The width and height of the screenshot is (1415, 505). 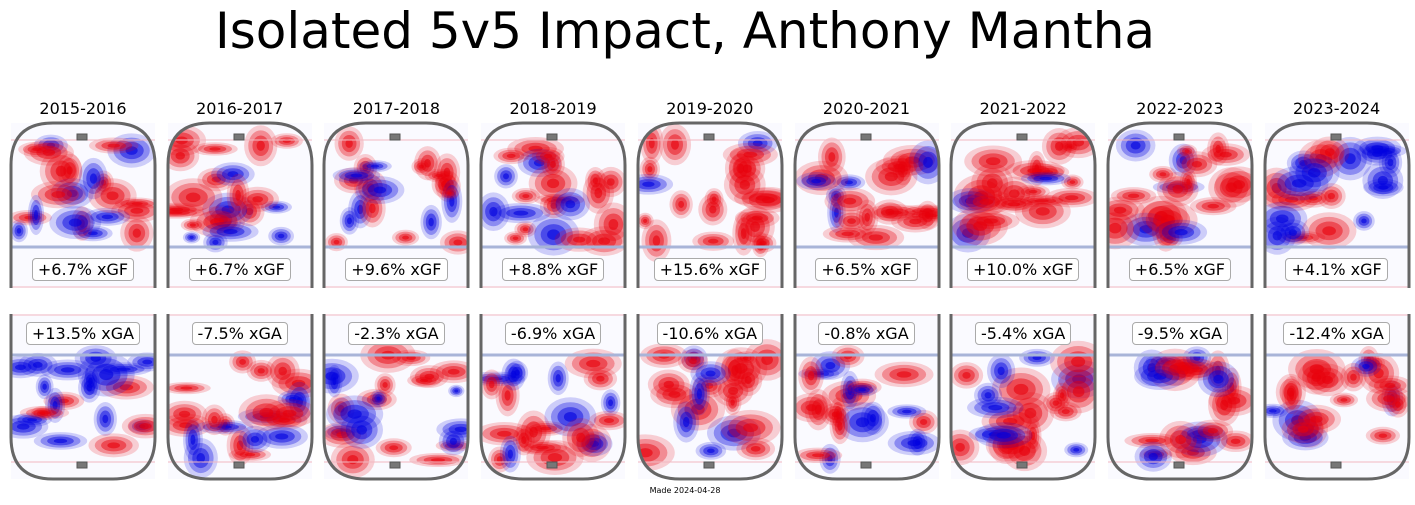 What do you see at coordinates (685, 31) in the screenshot?
I see `chart-title: Isolated 5v5 Impact, Anthony Mantha` at bounding box center [685, 31].